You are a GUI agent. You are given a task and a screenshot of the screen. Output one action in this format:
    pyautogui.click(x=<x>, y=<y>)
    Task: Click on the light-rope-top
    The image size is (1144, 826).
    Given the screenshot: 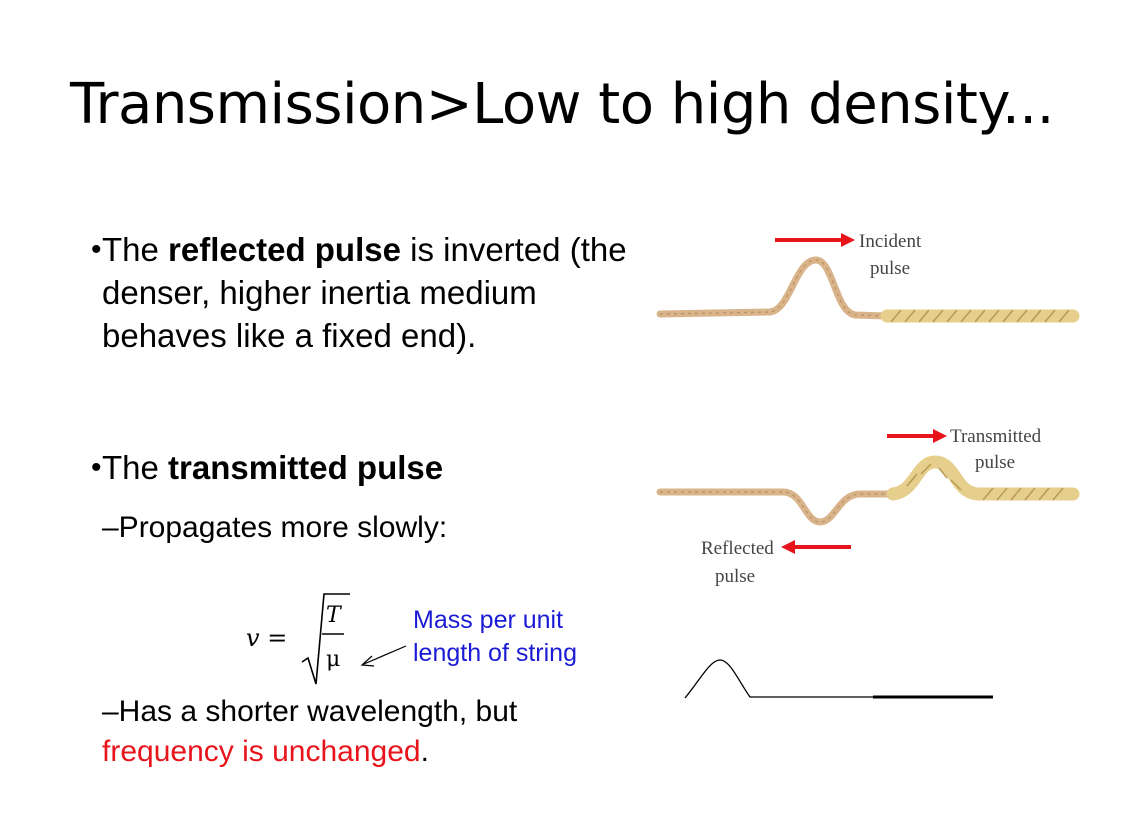 What is the action you would take?
    pyautogui.click(x=773, y=288)
    